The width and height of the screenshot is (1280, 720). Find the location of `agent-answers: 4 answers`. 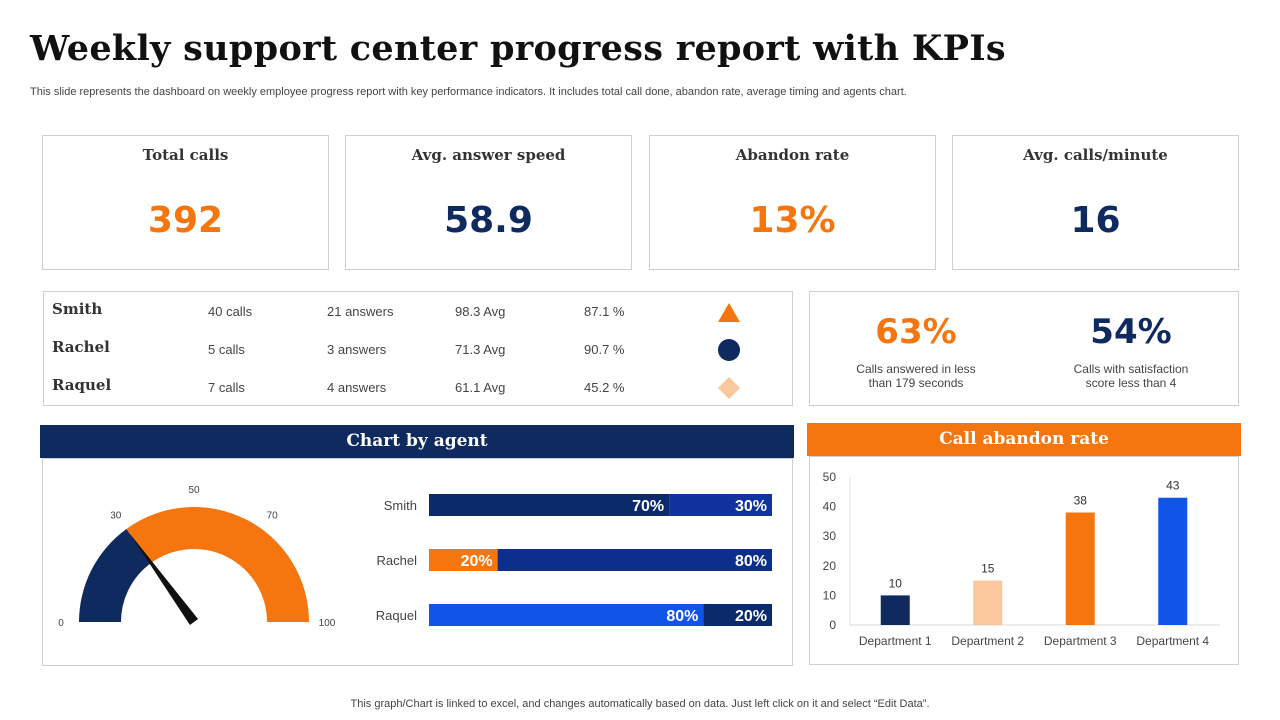

agent-answers: 4 answers is located at coordinates (357, 387).